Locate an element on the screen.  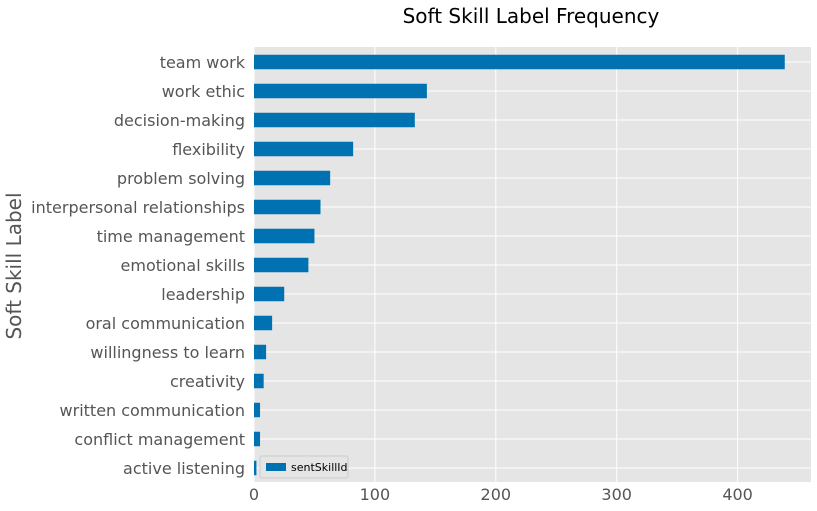
y-axis-label: Soft Skill Label is located at coordinates (14, 265).